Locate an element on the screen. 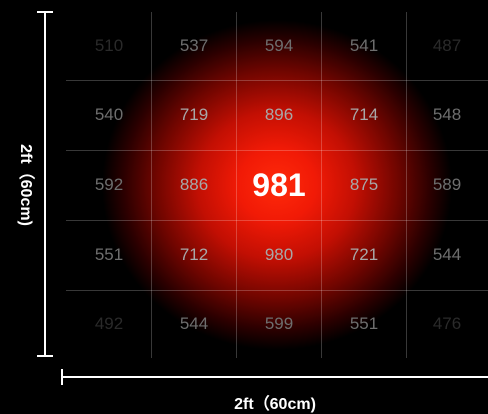  heatmap-cell-value: 714 is located at coordinates (364, 114).